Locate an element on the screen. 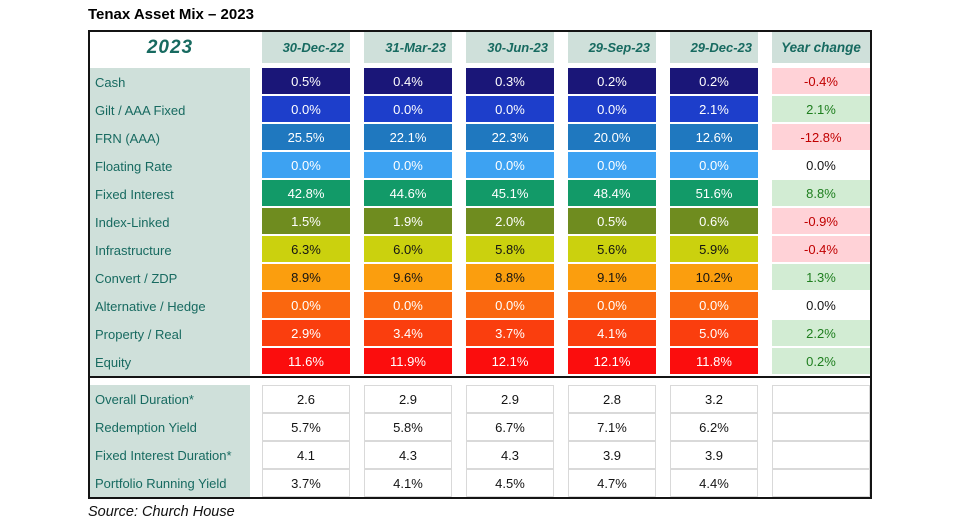  value-cell: 0.4% is located at coordinates (408, 82).